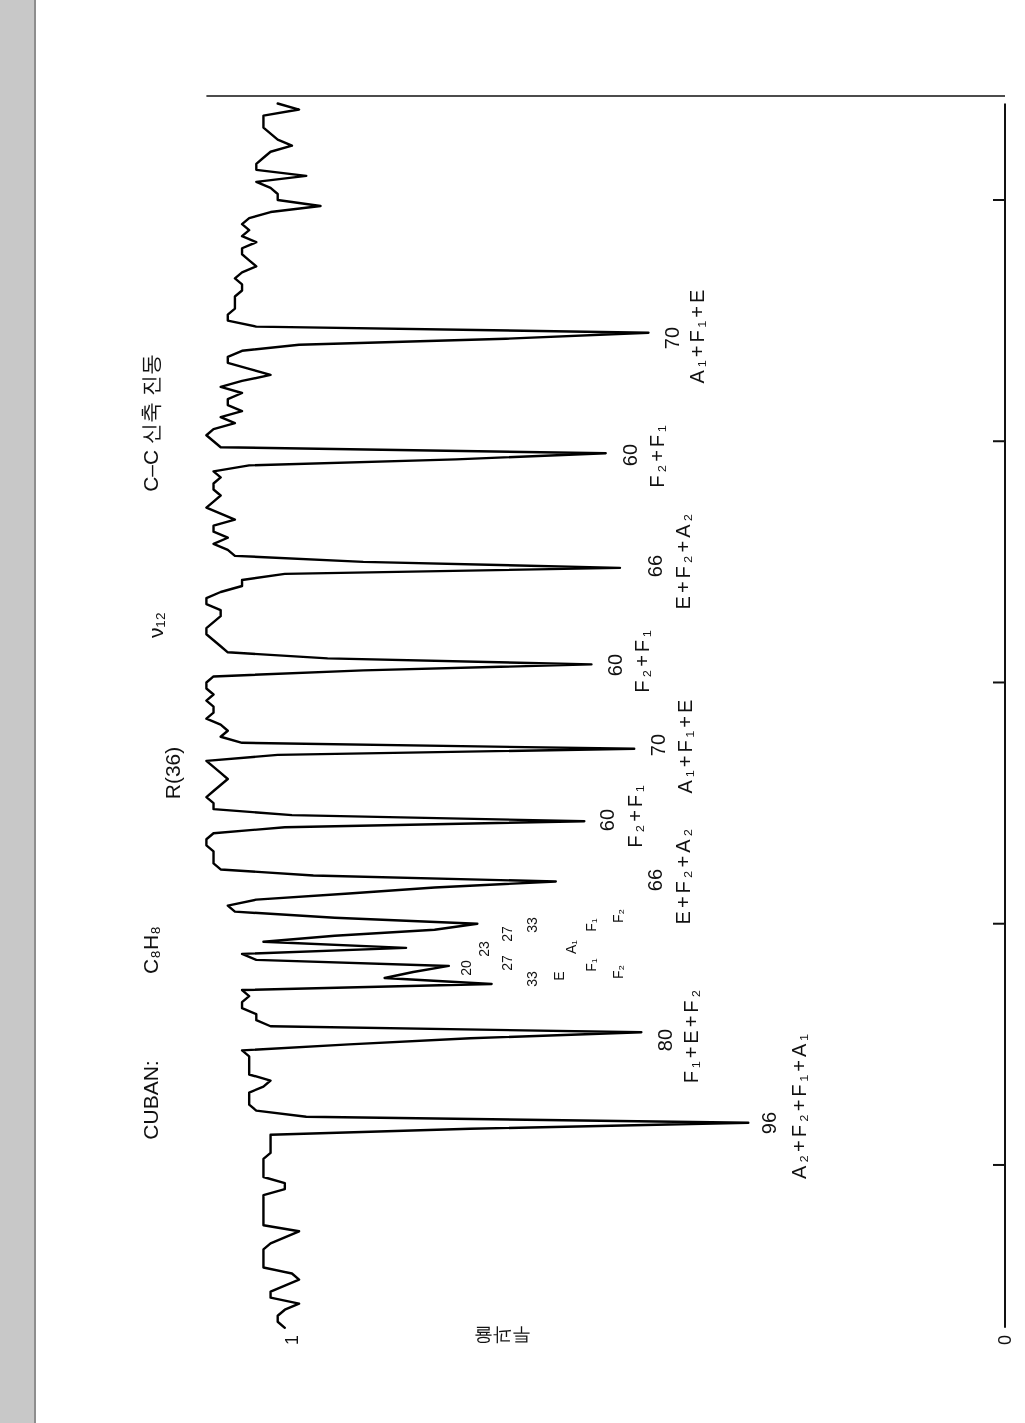  I want to click on value-axis-title: 투과율, so click(502, 1335).